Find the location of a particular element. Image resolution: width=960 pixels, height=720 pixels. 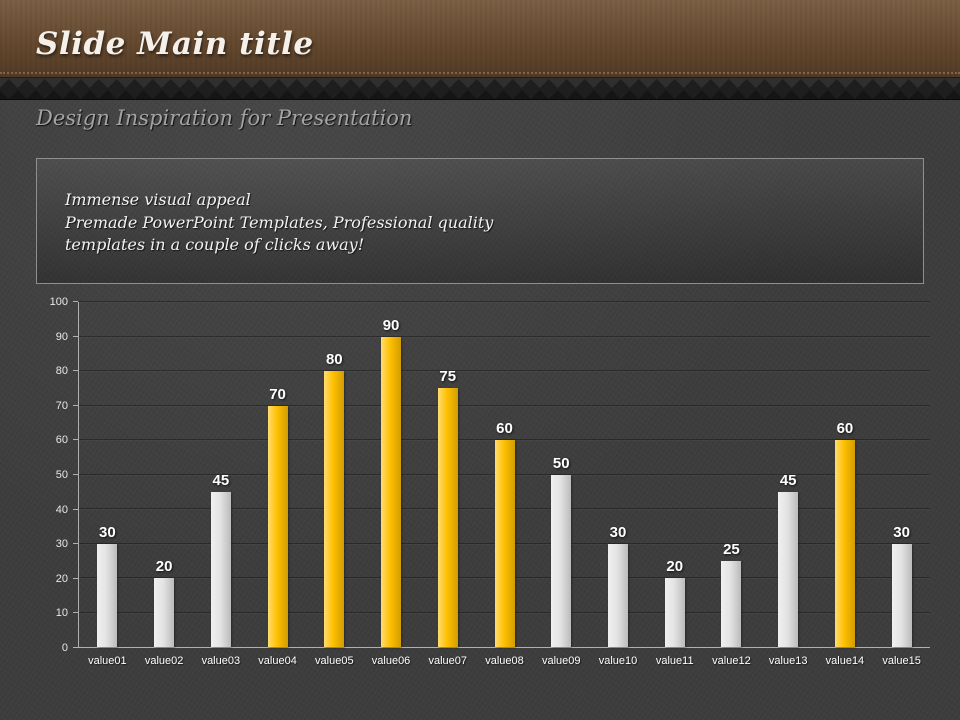

bar-value-label: 70 is located at coordinates (277, 394).